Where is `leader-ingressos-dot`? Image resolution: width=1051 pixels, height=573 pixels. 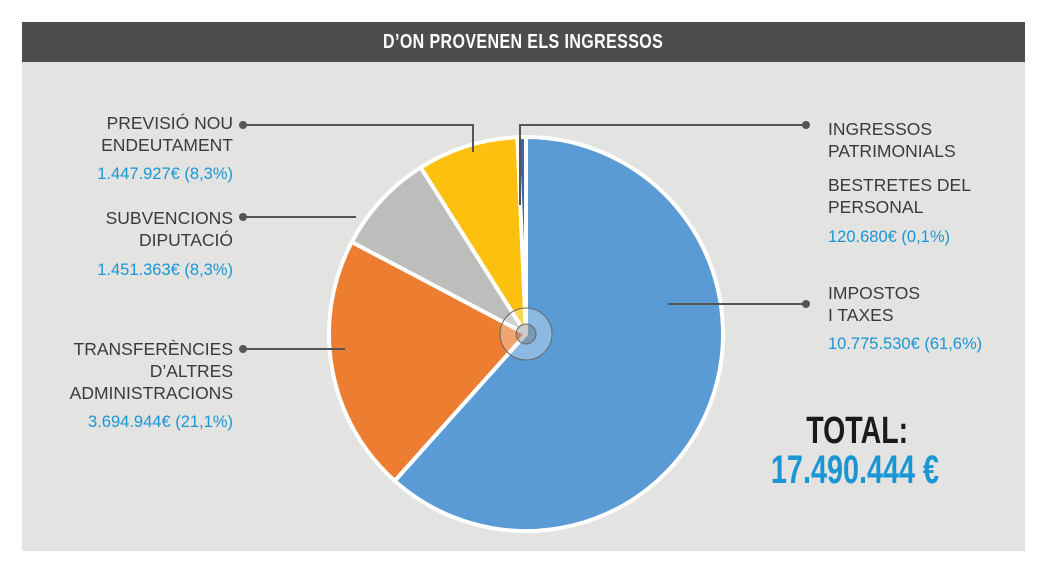
leader-ingressos-dot is located at coordinates (806, 125).